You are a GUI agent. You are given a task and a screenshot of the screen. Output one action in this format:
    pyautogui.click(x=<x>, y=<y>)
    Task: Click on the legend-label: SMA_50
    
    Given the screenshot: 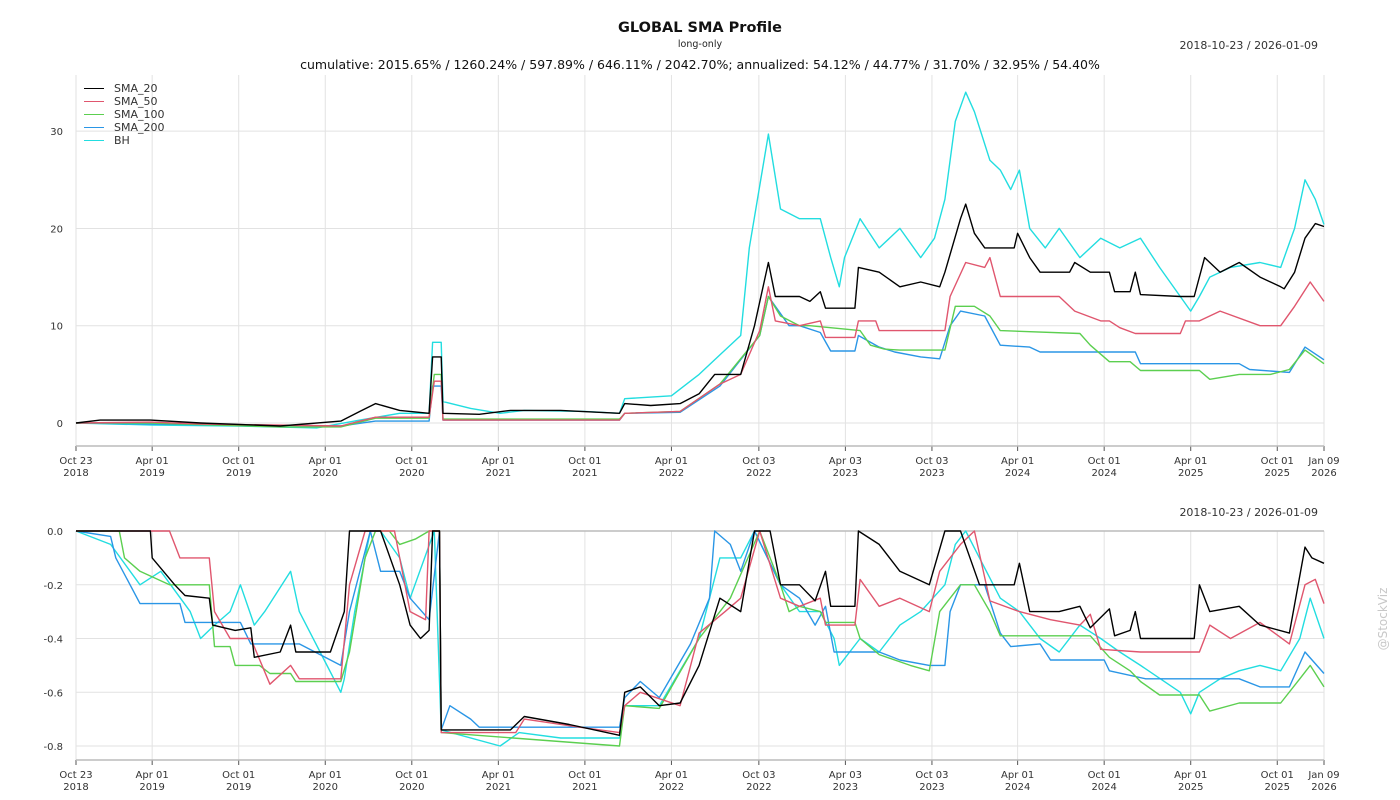 What is the action you would take?
    pyautogui.click(x=136, y=101)
    